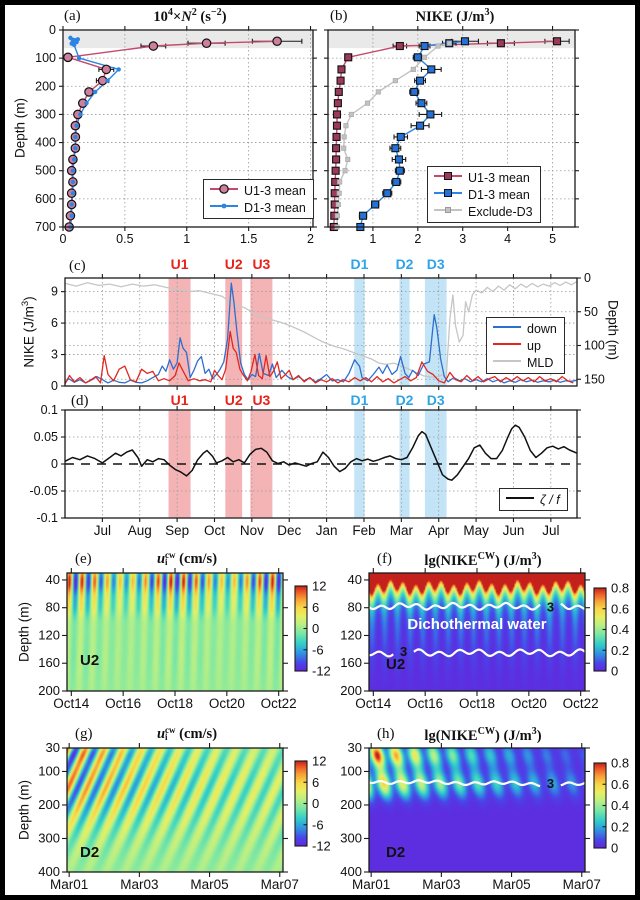 This screenshot has height=900, width=640. I want to click on mld-line-icon, so click(507, 362).